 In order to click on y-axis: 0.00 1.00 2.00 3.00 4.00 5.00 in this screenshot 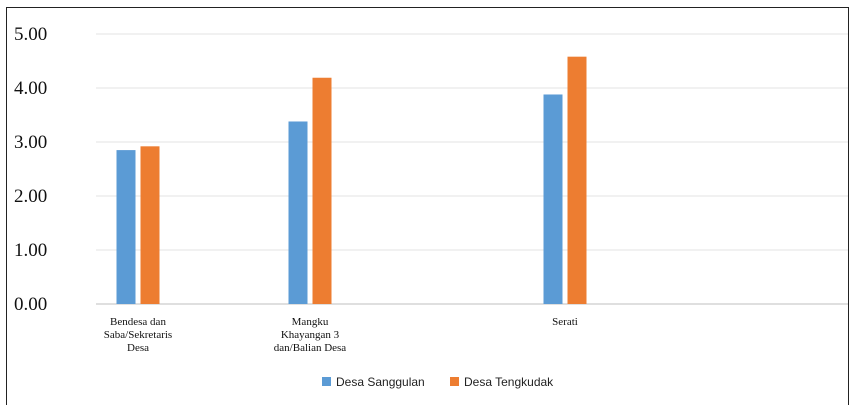, I will do `click(30, 169)`.